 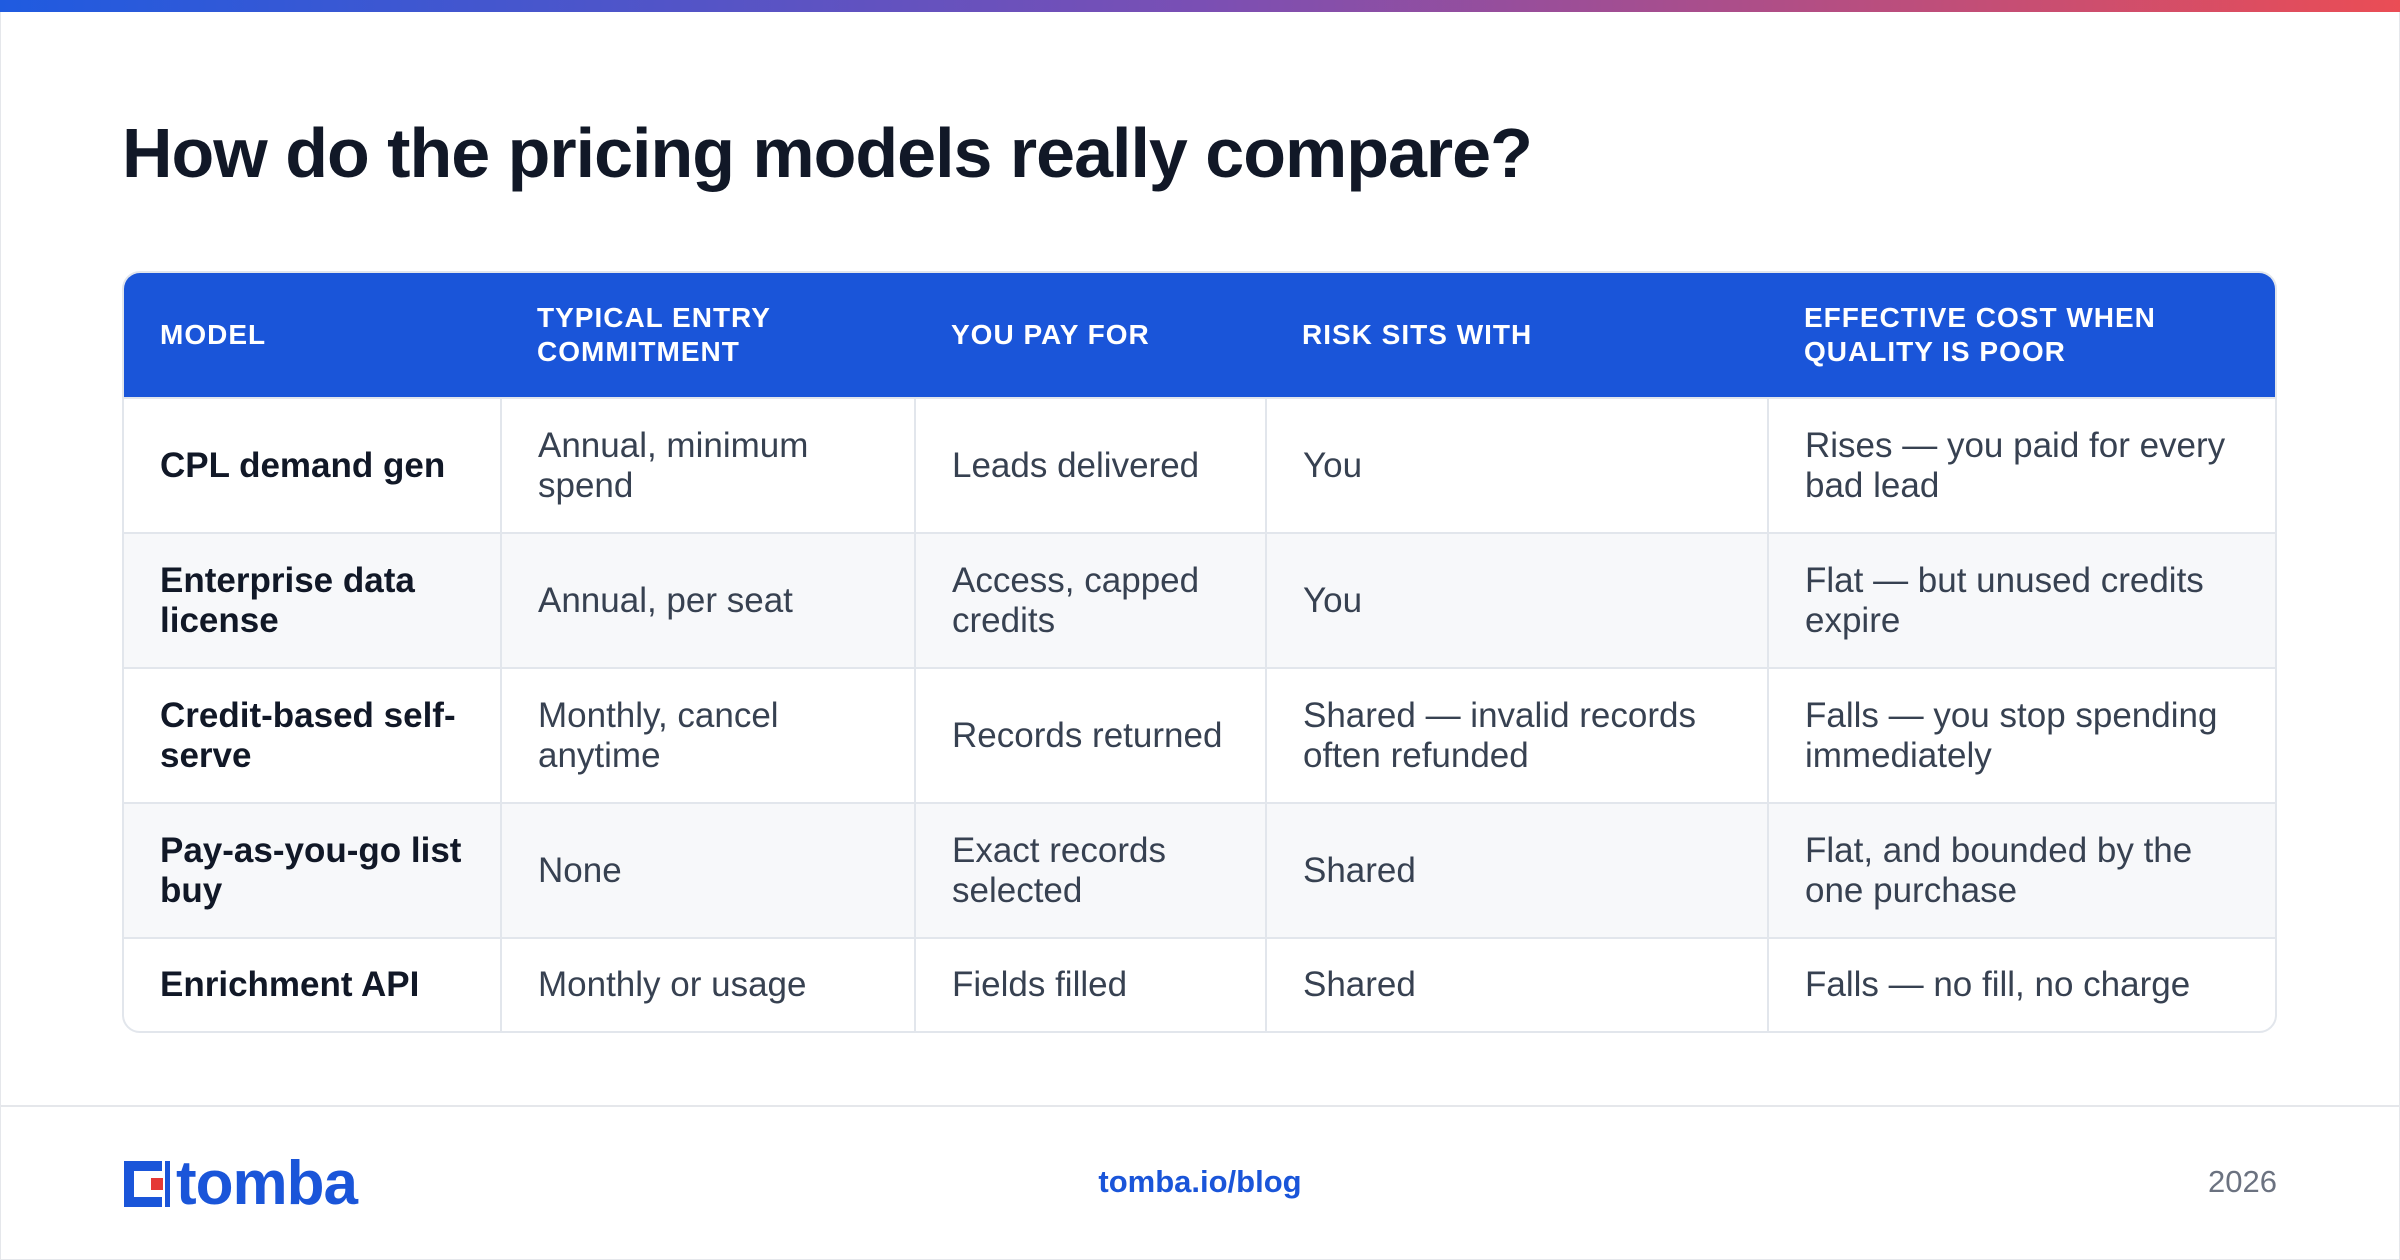 What do you see at coordinates (1517, 335) in the screenshot?
I see `header-risk-sits-with: RISK SITS WITH` at bounding box center [1517, 335].